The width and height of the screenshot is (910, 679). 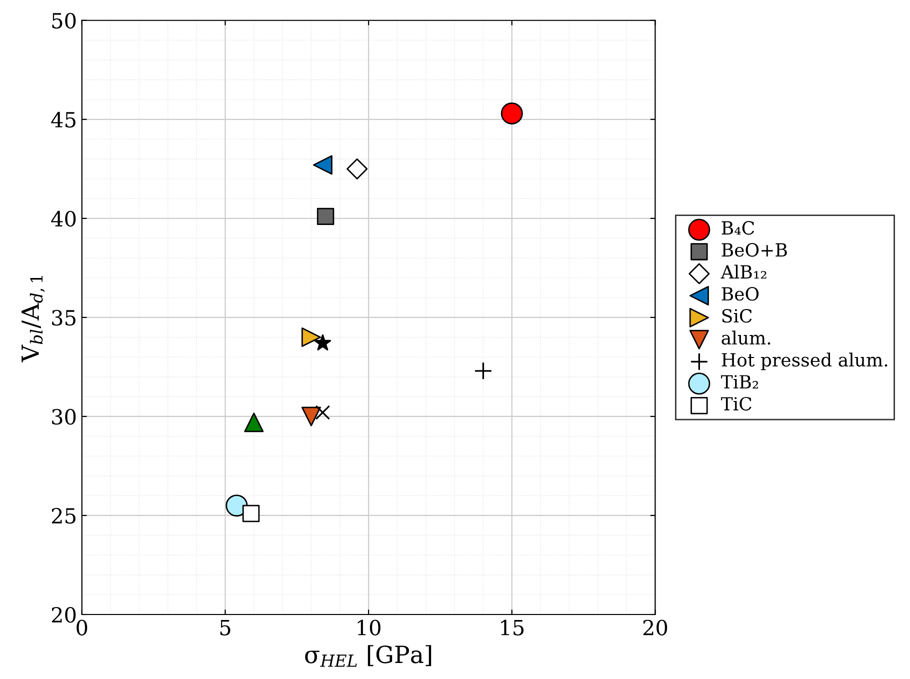 What do you see at coordinates (739, 381) in the screenshot?
I see `legend-label: TiB₂` at bounding box center [739, 381].